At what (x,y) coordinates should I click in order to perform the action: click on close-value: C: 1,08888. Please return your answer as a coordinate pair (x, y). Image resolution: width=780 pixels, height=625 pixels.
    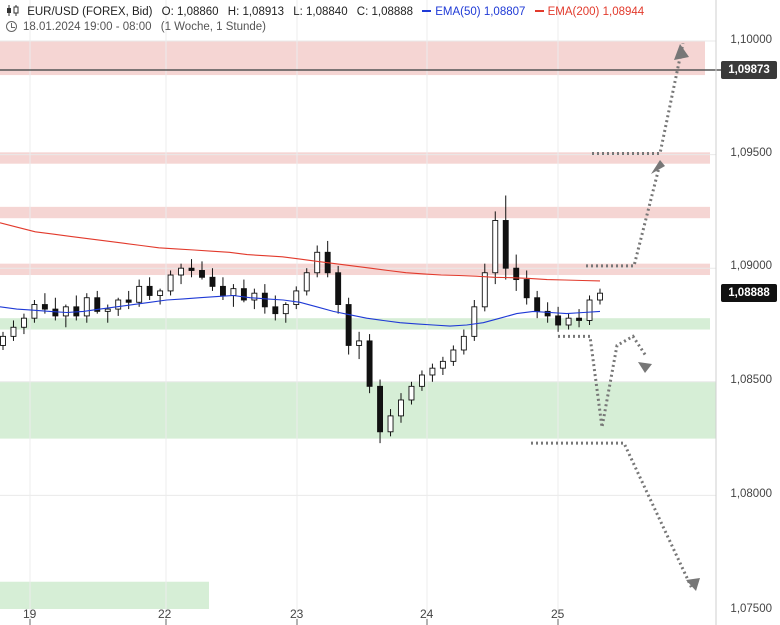
    Looking at the image, I should click on (385, 12).